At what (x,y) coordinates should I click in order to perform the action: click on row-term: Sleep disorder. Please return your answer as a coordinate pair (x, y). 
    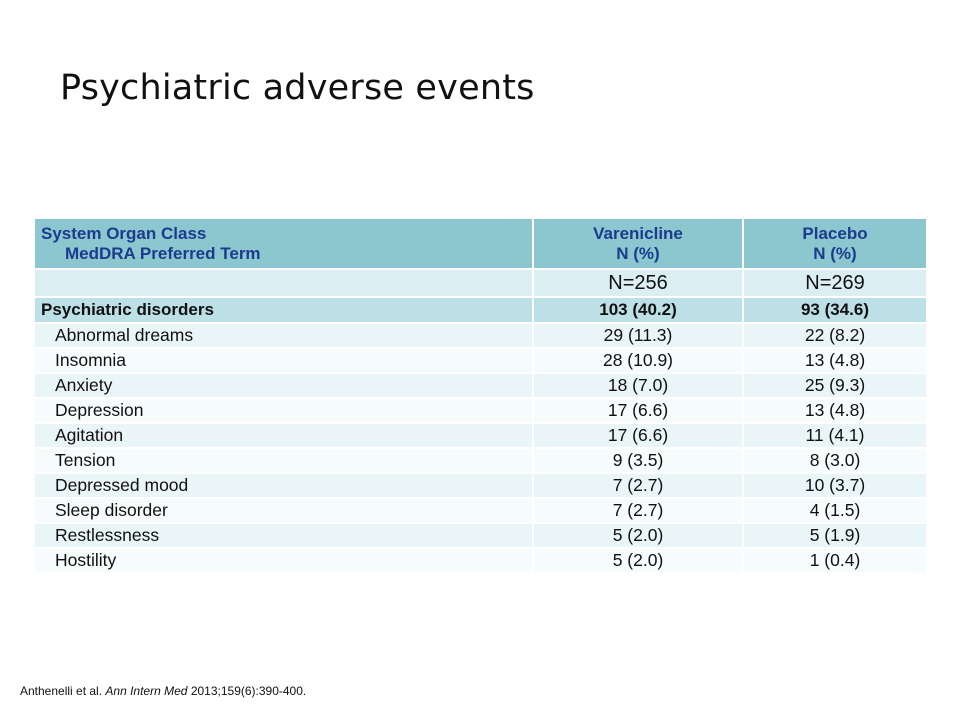
    Looking at the image, I should click on (283, 510).